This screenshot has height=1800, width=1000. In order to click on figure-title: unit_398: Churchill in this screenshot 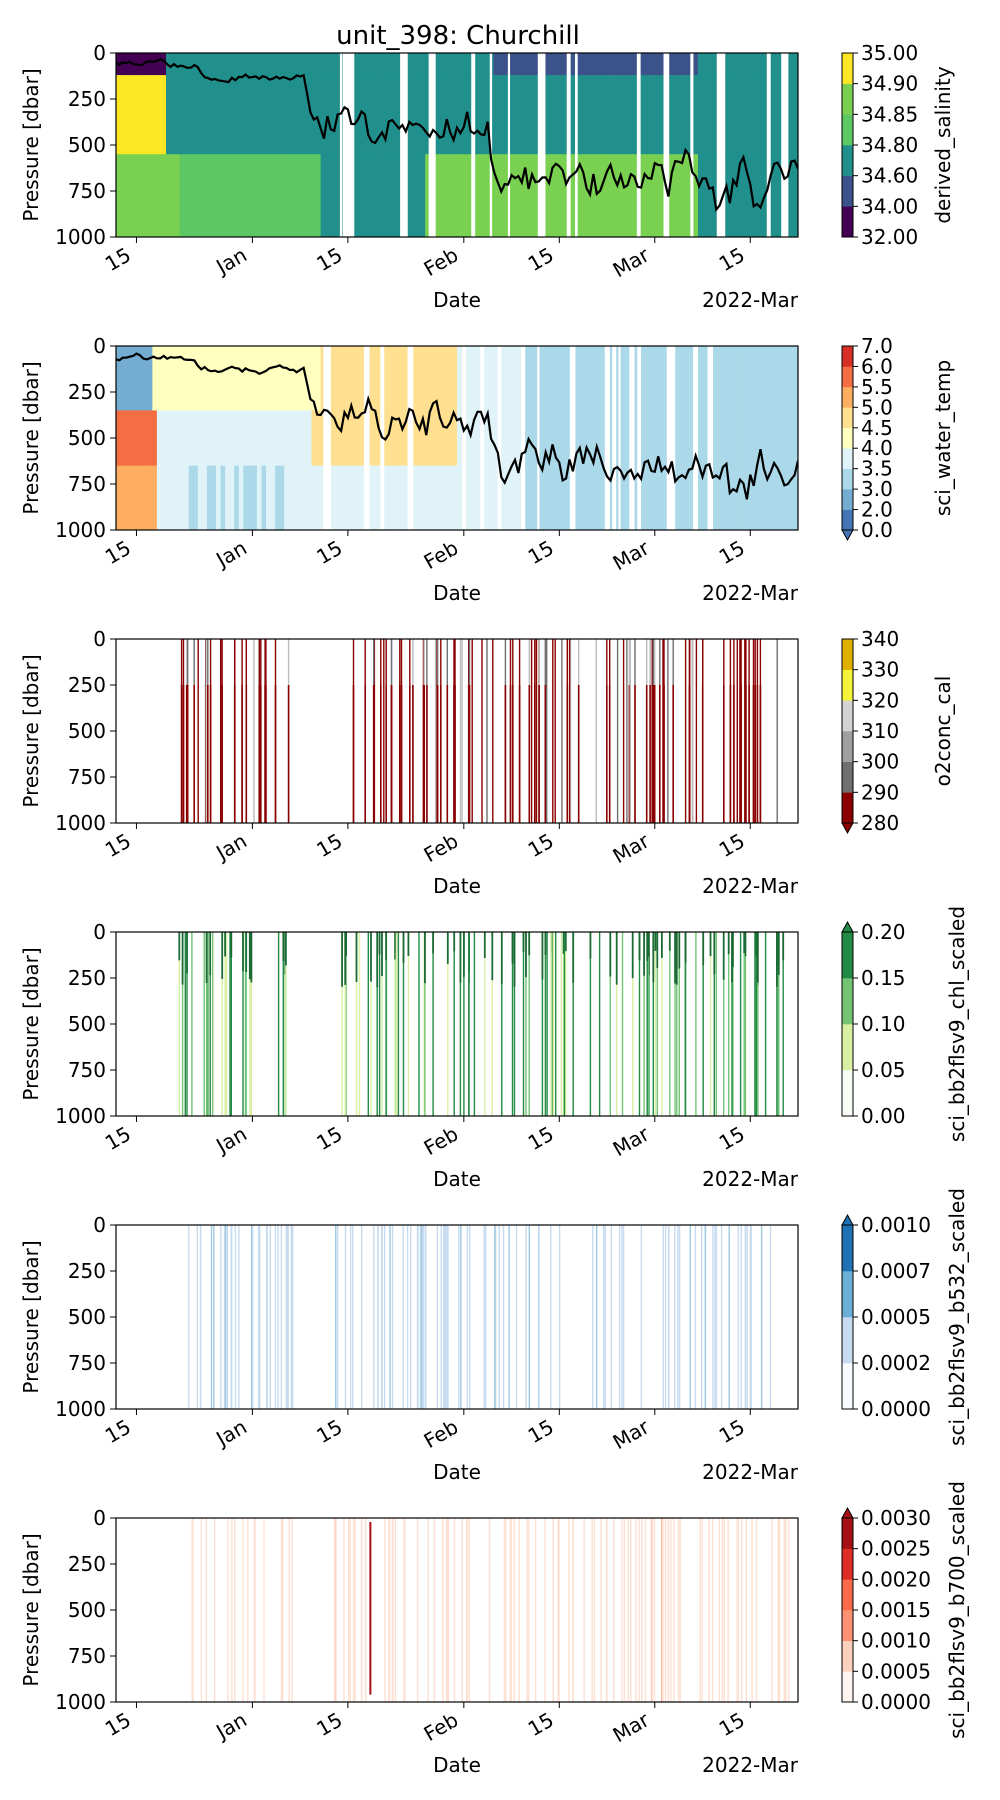, I will do `click(458, 36)`.